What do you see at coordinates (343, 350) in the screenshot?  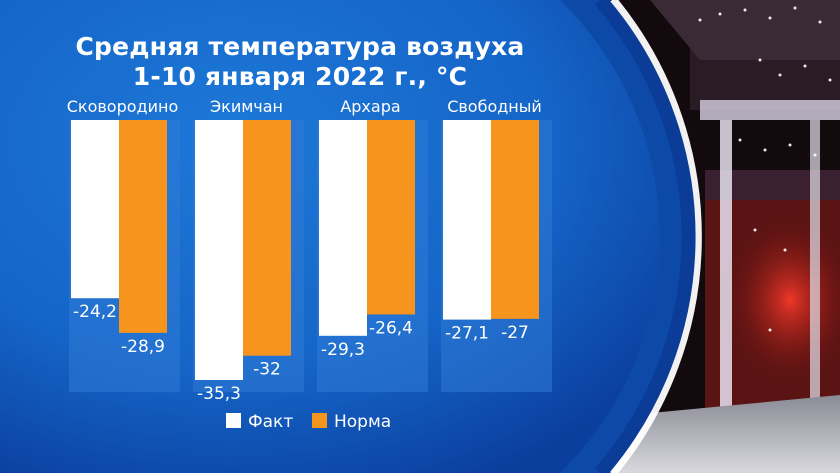 I see `data-label: -29,3` at bounding box center [343, 350].